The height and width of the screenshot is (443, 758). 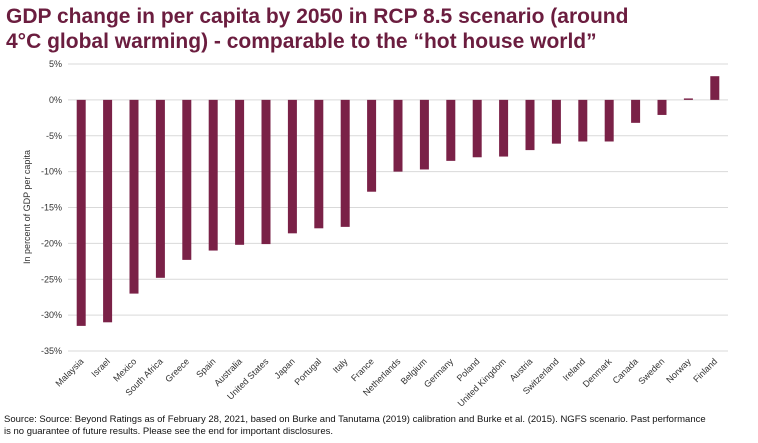 I want to click on x-tick-label: Italy, so click(x=340, y=365).